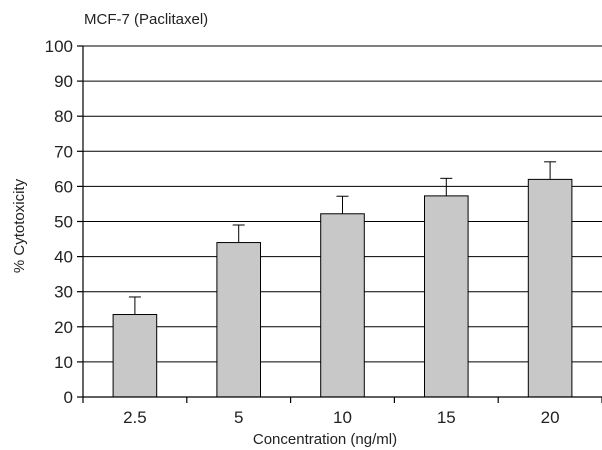 Image resolution: width=602 pixels, height=450 pixels. I want to click on x-tick-label-10: 10, so click(342, 417).